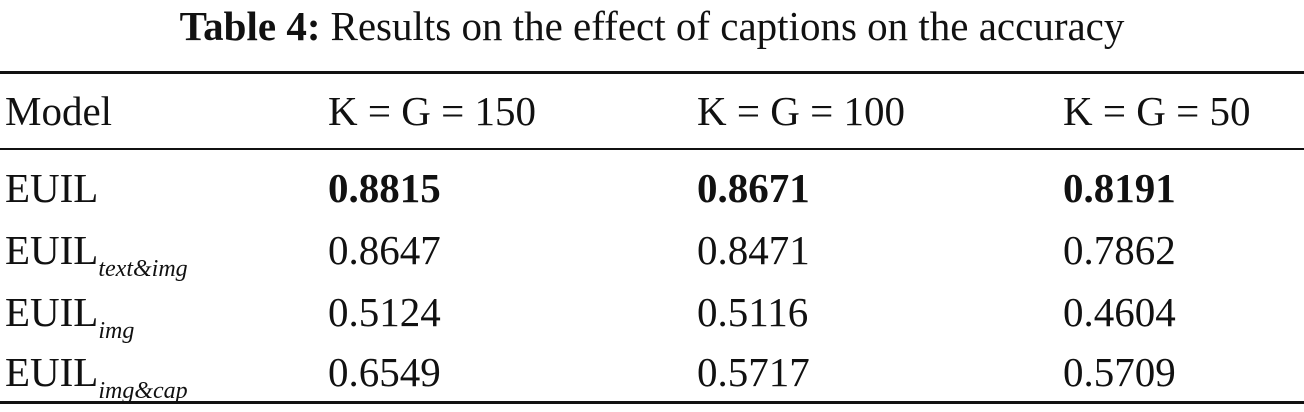 This screenshot has height=412, width=1304. What do you see at coordinates (753, 372) in the screenshot?
I see `value-cell: 0.5717` at bounding box center [753, 372].